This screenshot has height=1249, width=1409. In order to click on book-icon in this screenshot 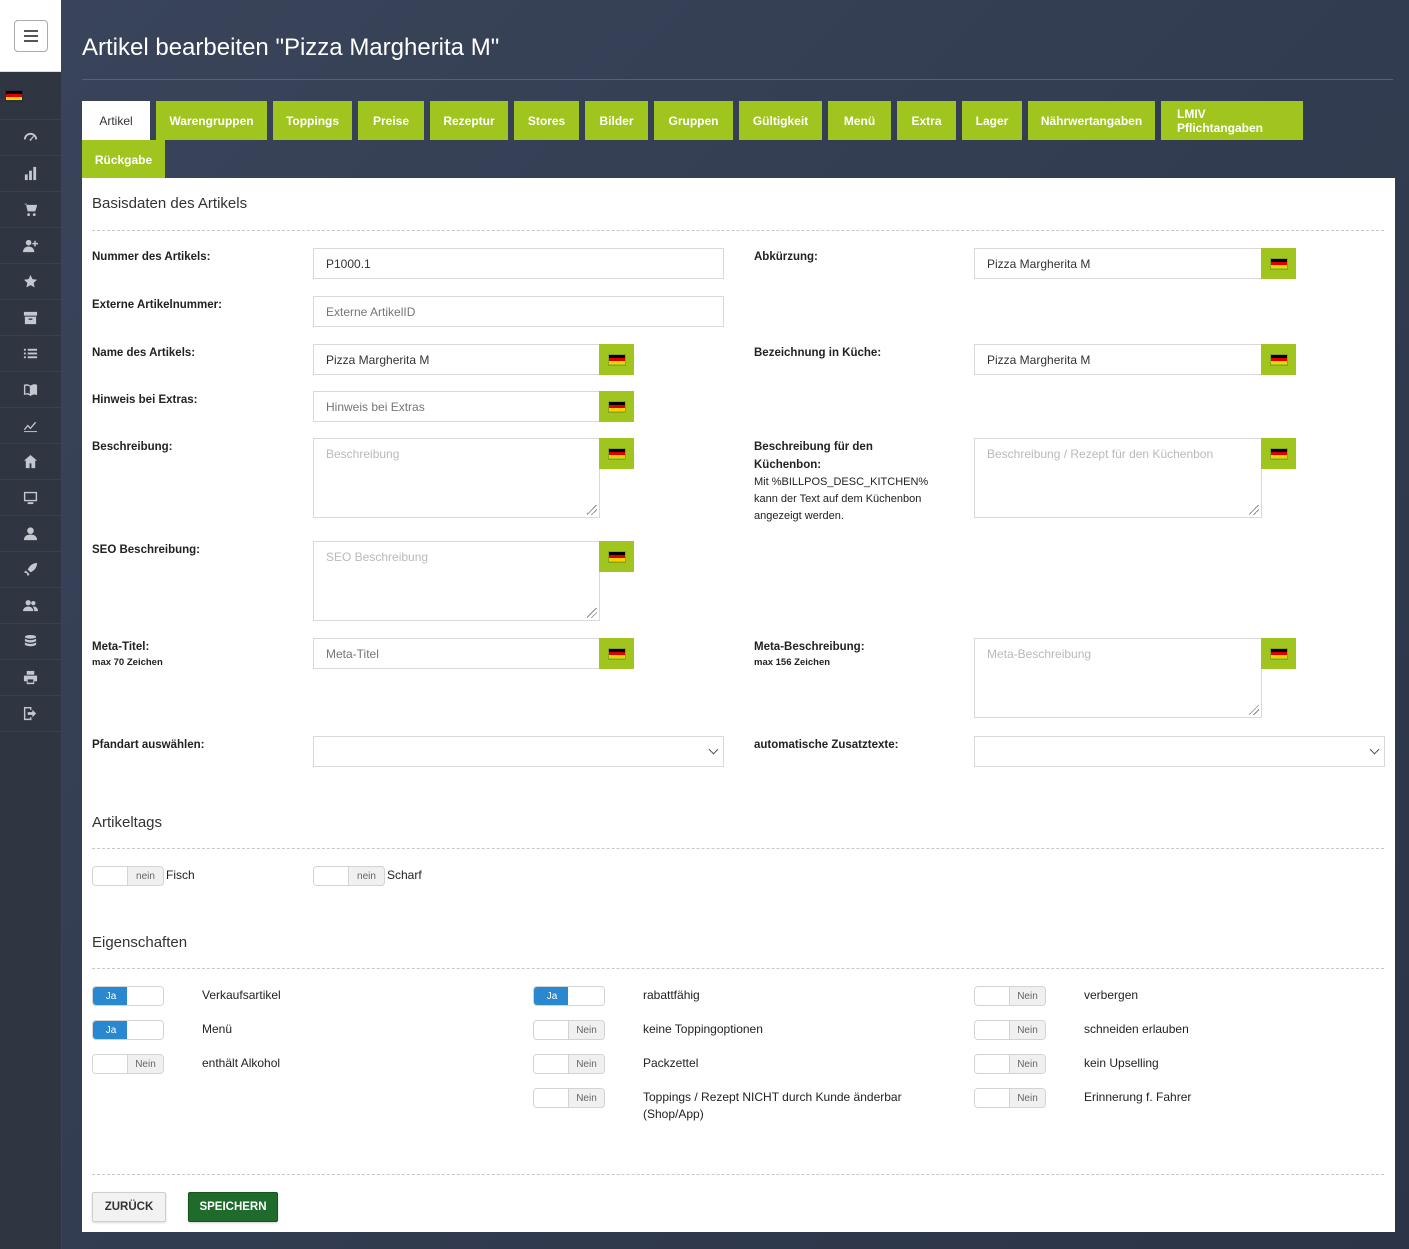, I will do `click(30, 390)`.